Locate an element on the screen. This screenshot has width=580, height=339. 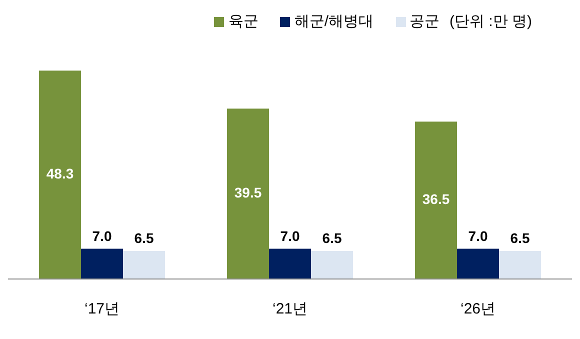
data-label: 48.3 is located at coordinates (60, 174).